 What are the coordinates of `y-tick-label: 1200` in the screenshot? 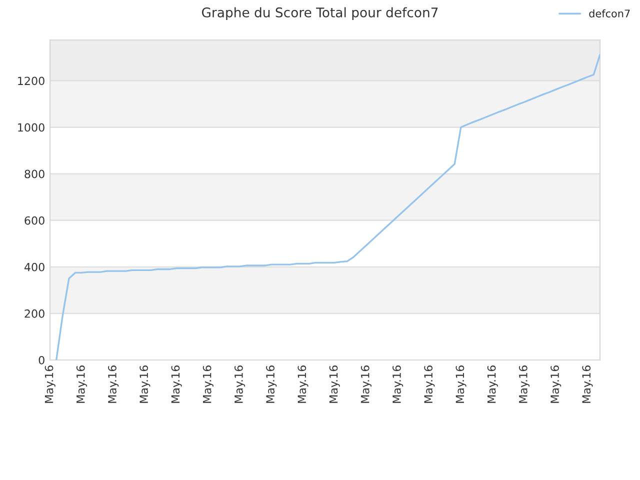 It's located at (31, 81).